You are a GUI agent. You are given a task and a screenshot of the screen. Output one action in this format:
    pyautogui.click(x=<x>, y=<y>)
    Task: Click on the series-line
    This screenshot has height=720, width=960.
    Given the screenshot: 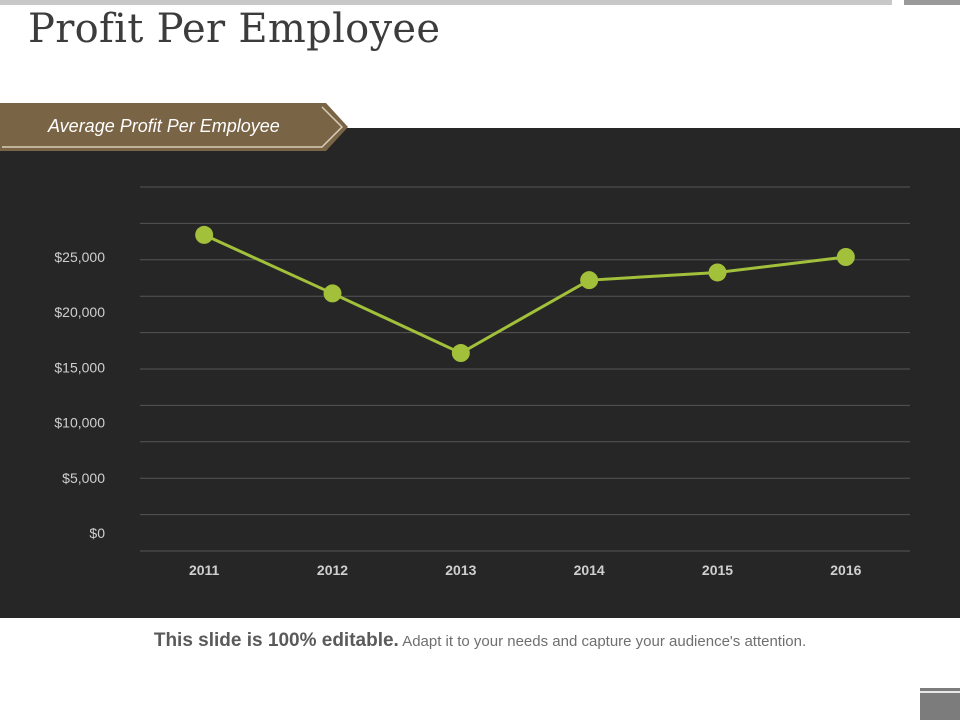 What is the action you would take?
    pyautogui.click(x=525, y=294)
    